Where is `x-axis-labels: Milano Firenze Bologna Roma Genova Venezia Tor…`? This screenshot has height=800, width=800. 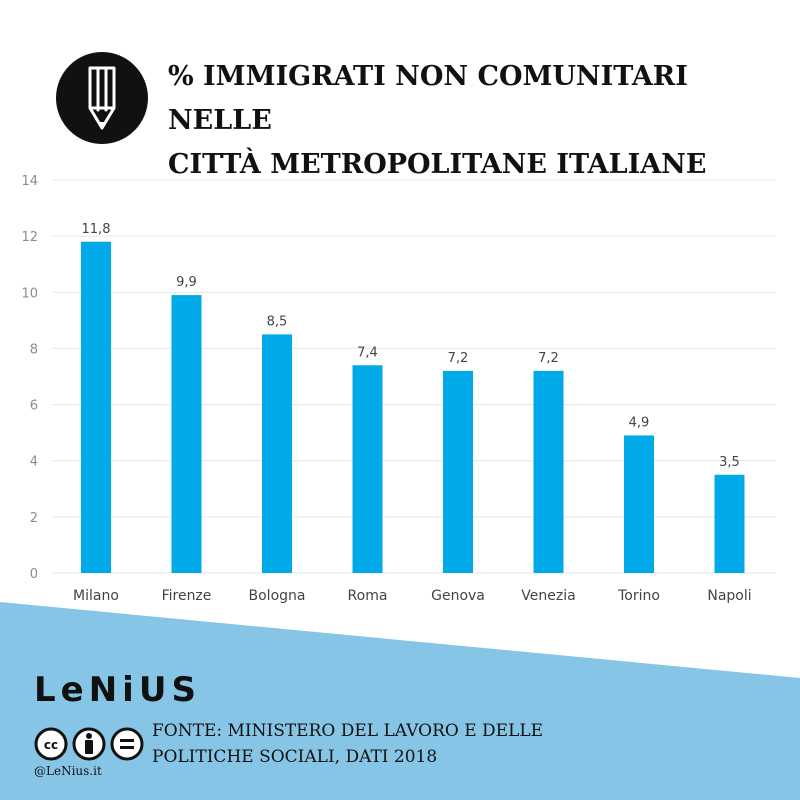
x-axis-labels: Milano Firenze Bologna Roma Genova Venezia Tor… is located at coordinates (412, 596).